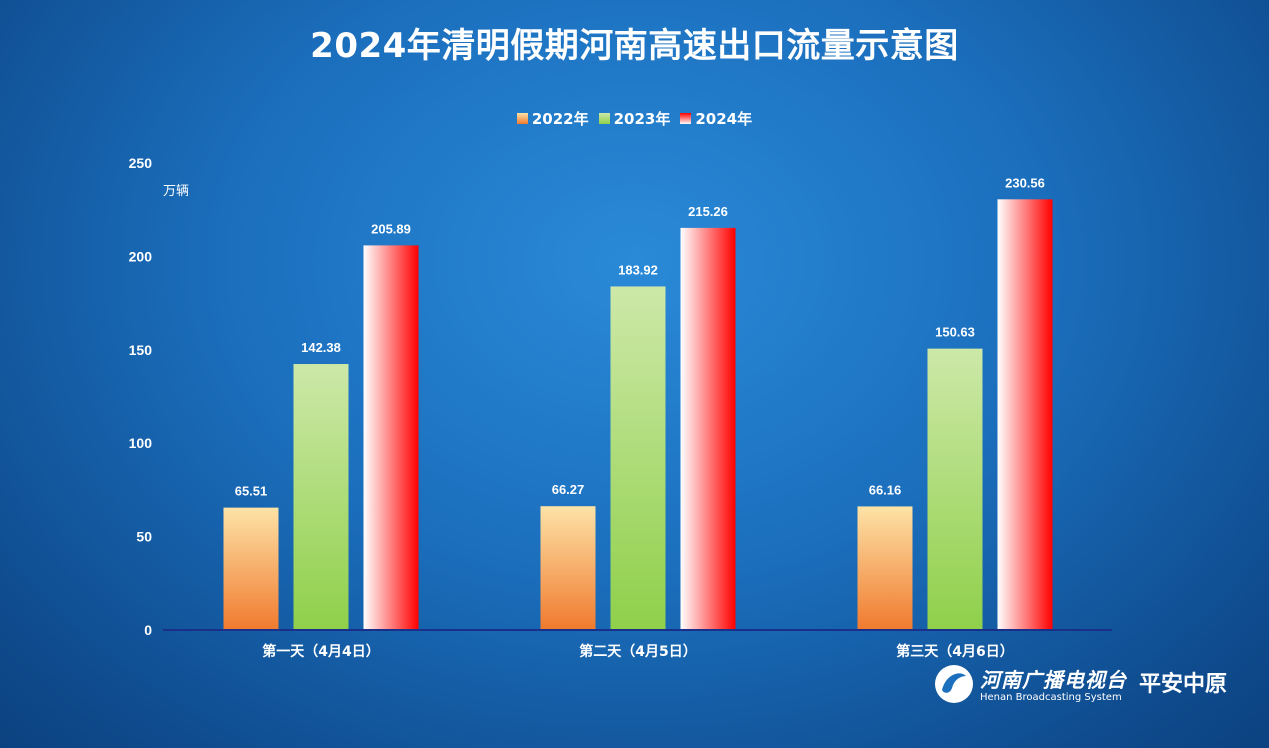  What do you see at coordinates (604, 118) in the screenshot?
I see `legend-swatch-2023` at bounding box center [604, 118].